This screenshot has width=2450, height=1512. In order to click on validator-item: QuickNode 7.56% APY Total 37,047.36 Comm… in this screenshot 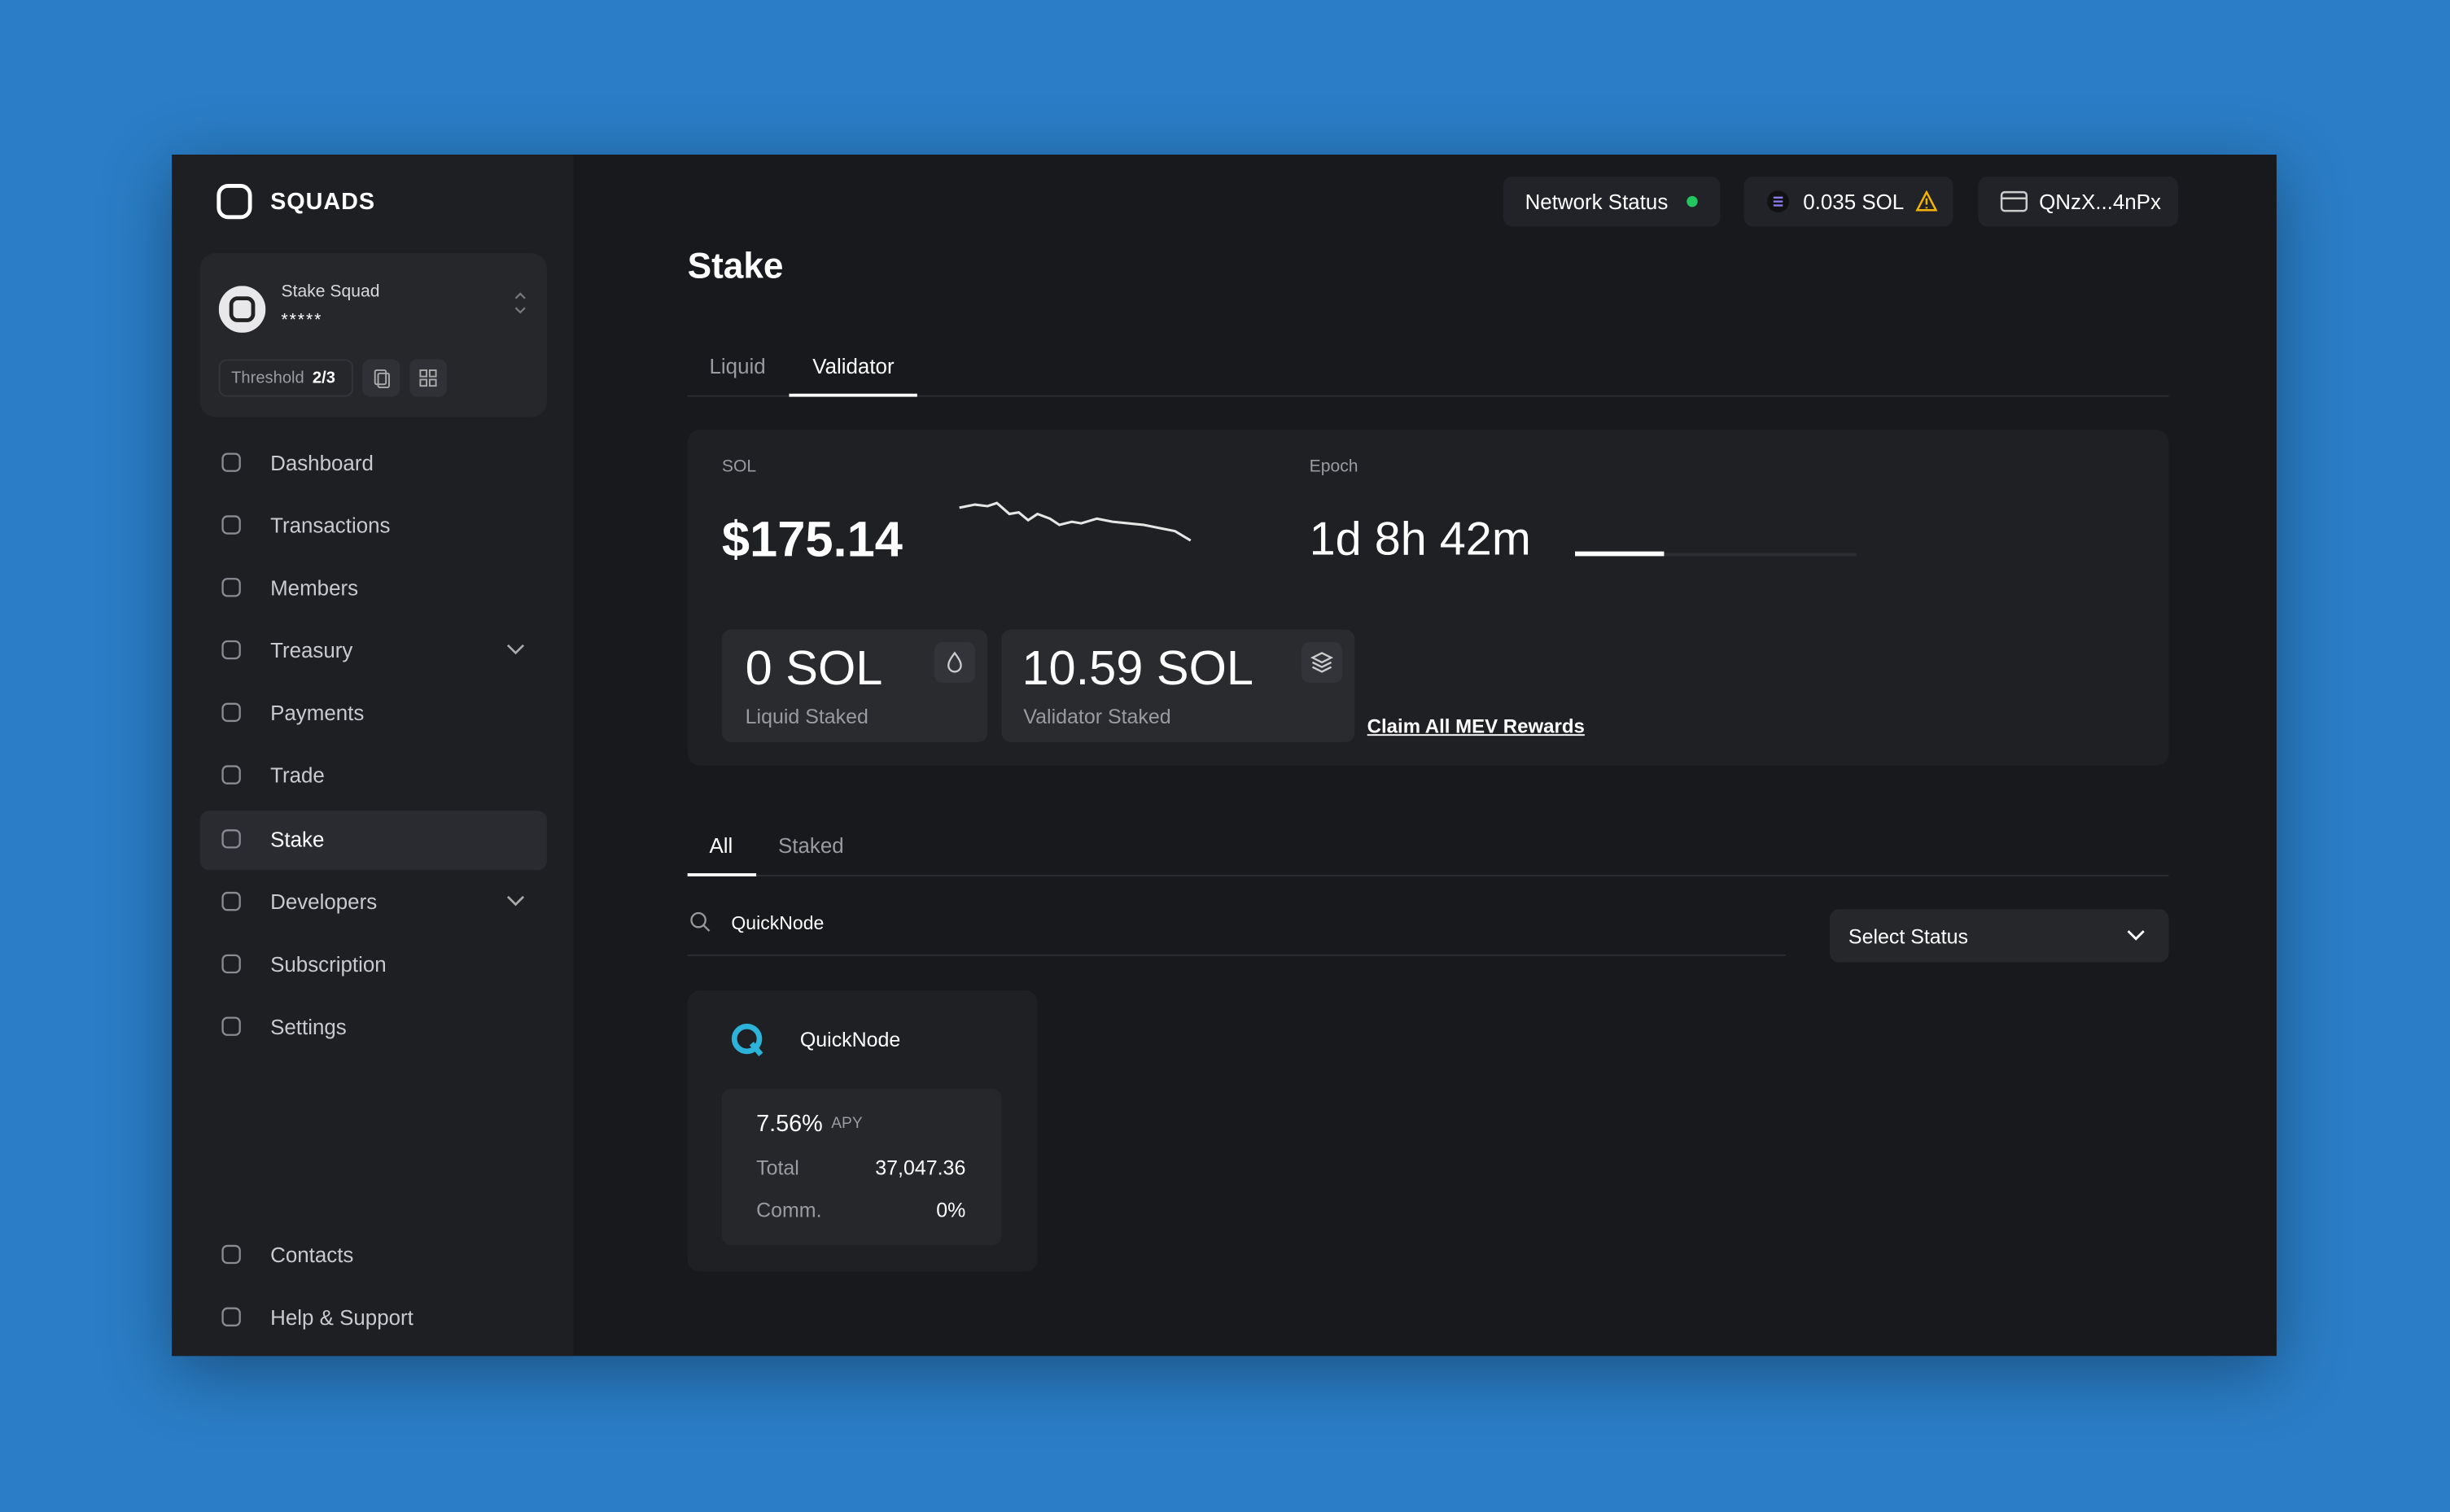, I will do `click(862, 1131)`.